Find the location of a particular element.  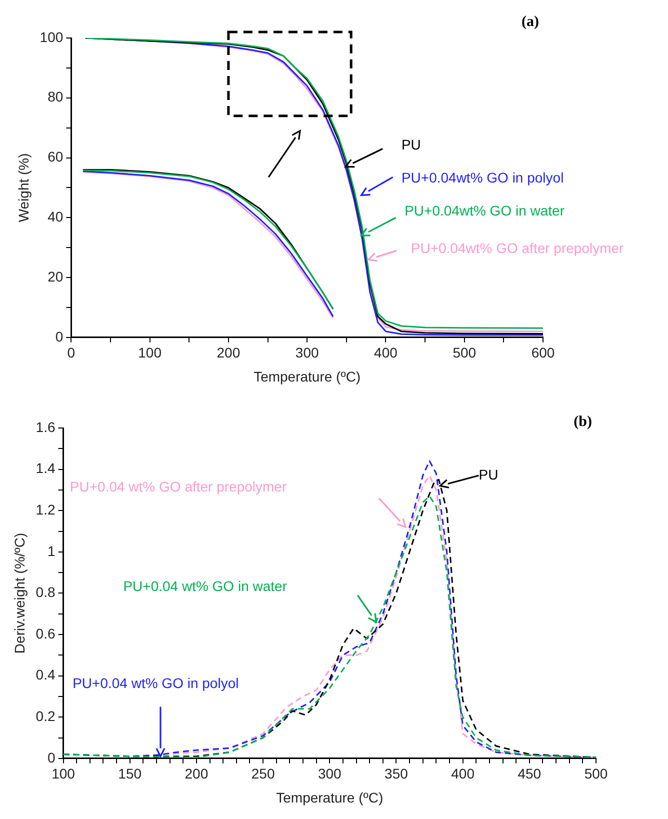

x-tick-label: 100 is located at coordinates (150, 352).